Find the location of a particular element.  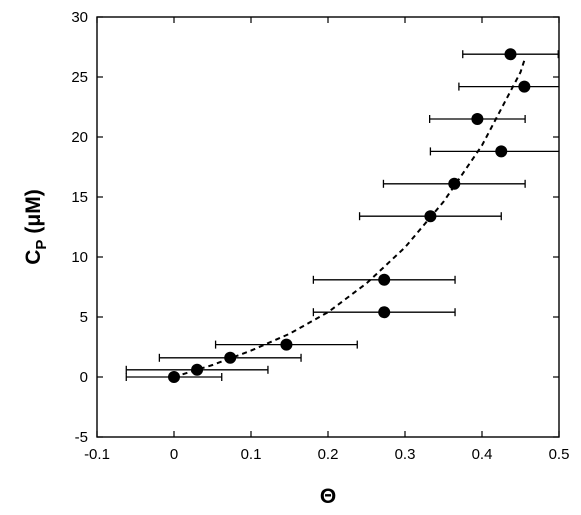

y-axis-label-unit: (μM) is located at coordinates (33, 211).